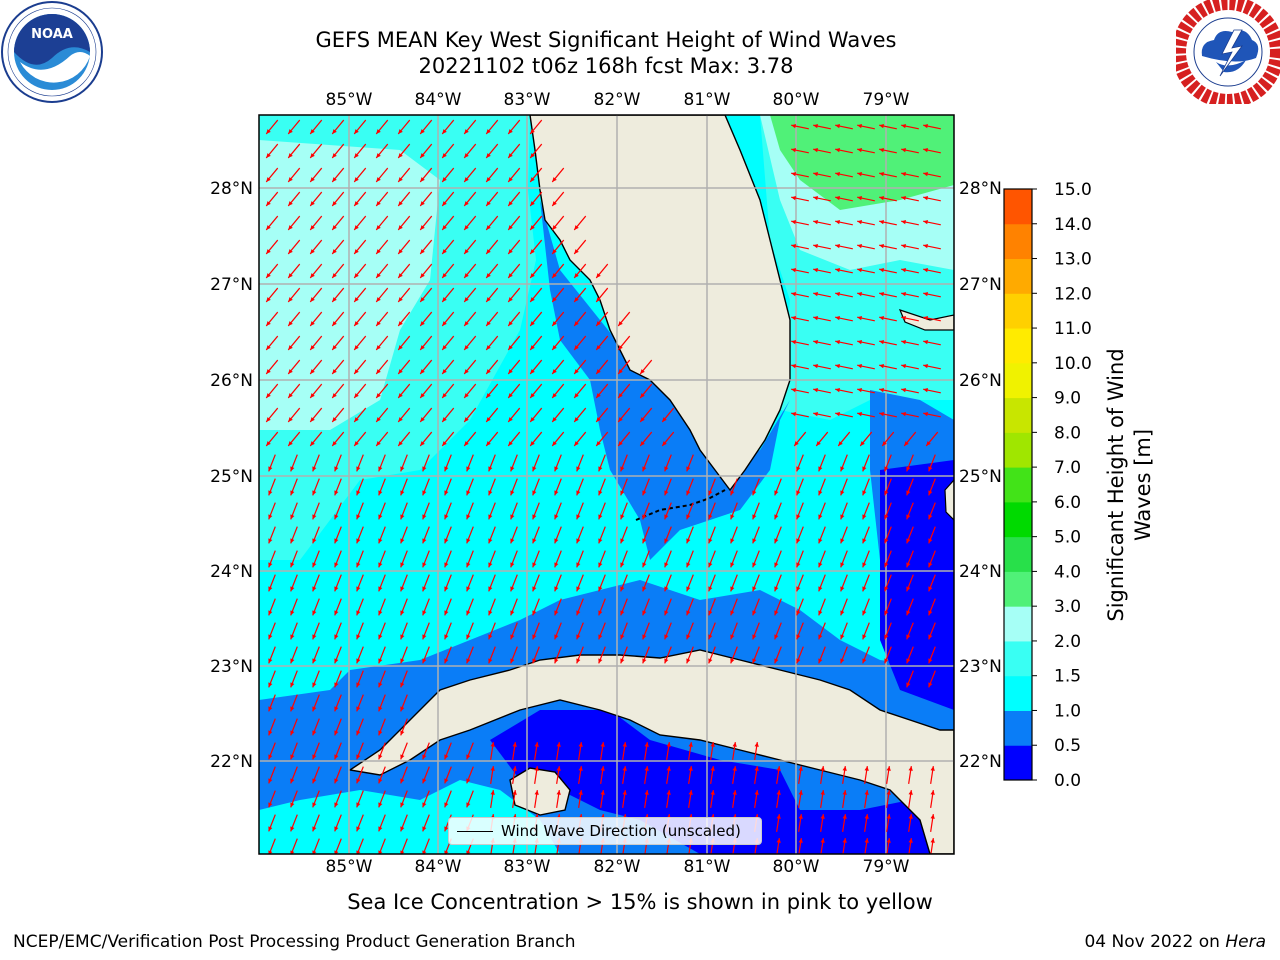 This screenshot has width=1280, height=960. Describe the element at coordinates (1067, 711) in the screenshot. I see `colorbar-tick-label: 1.0` at that location.